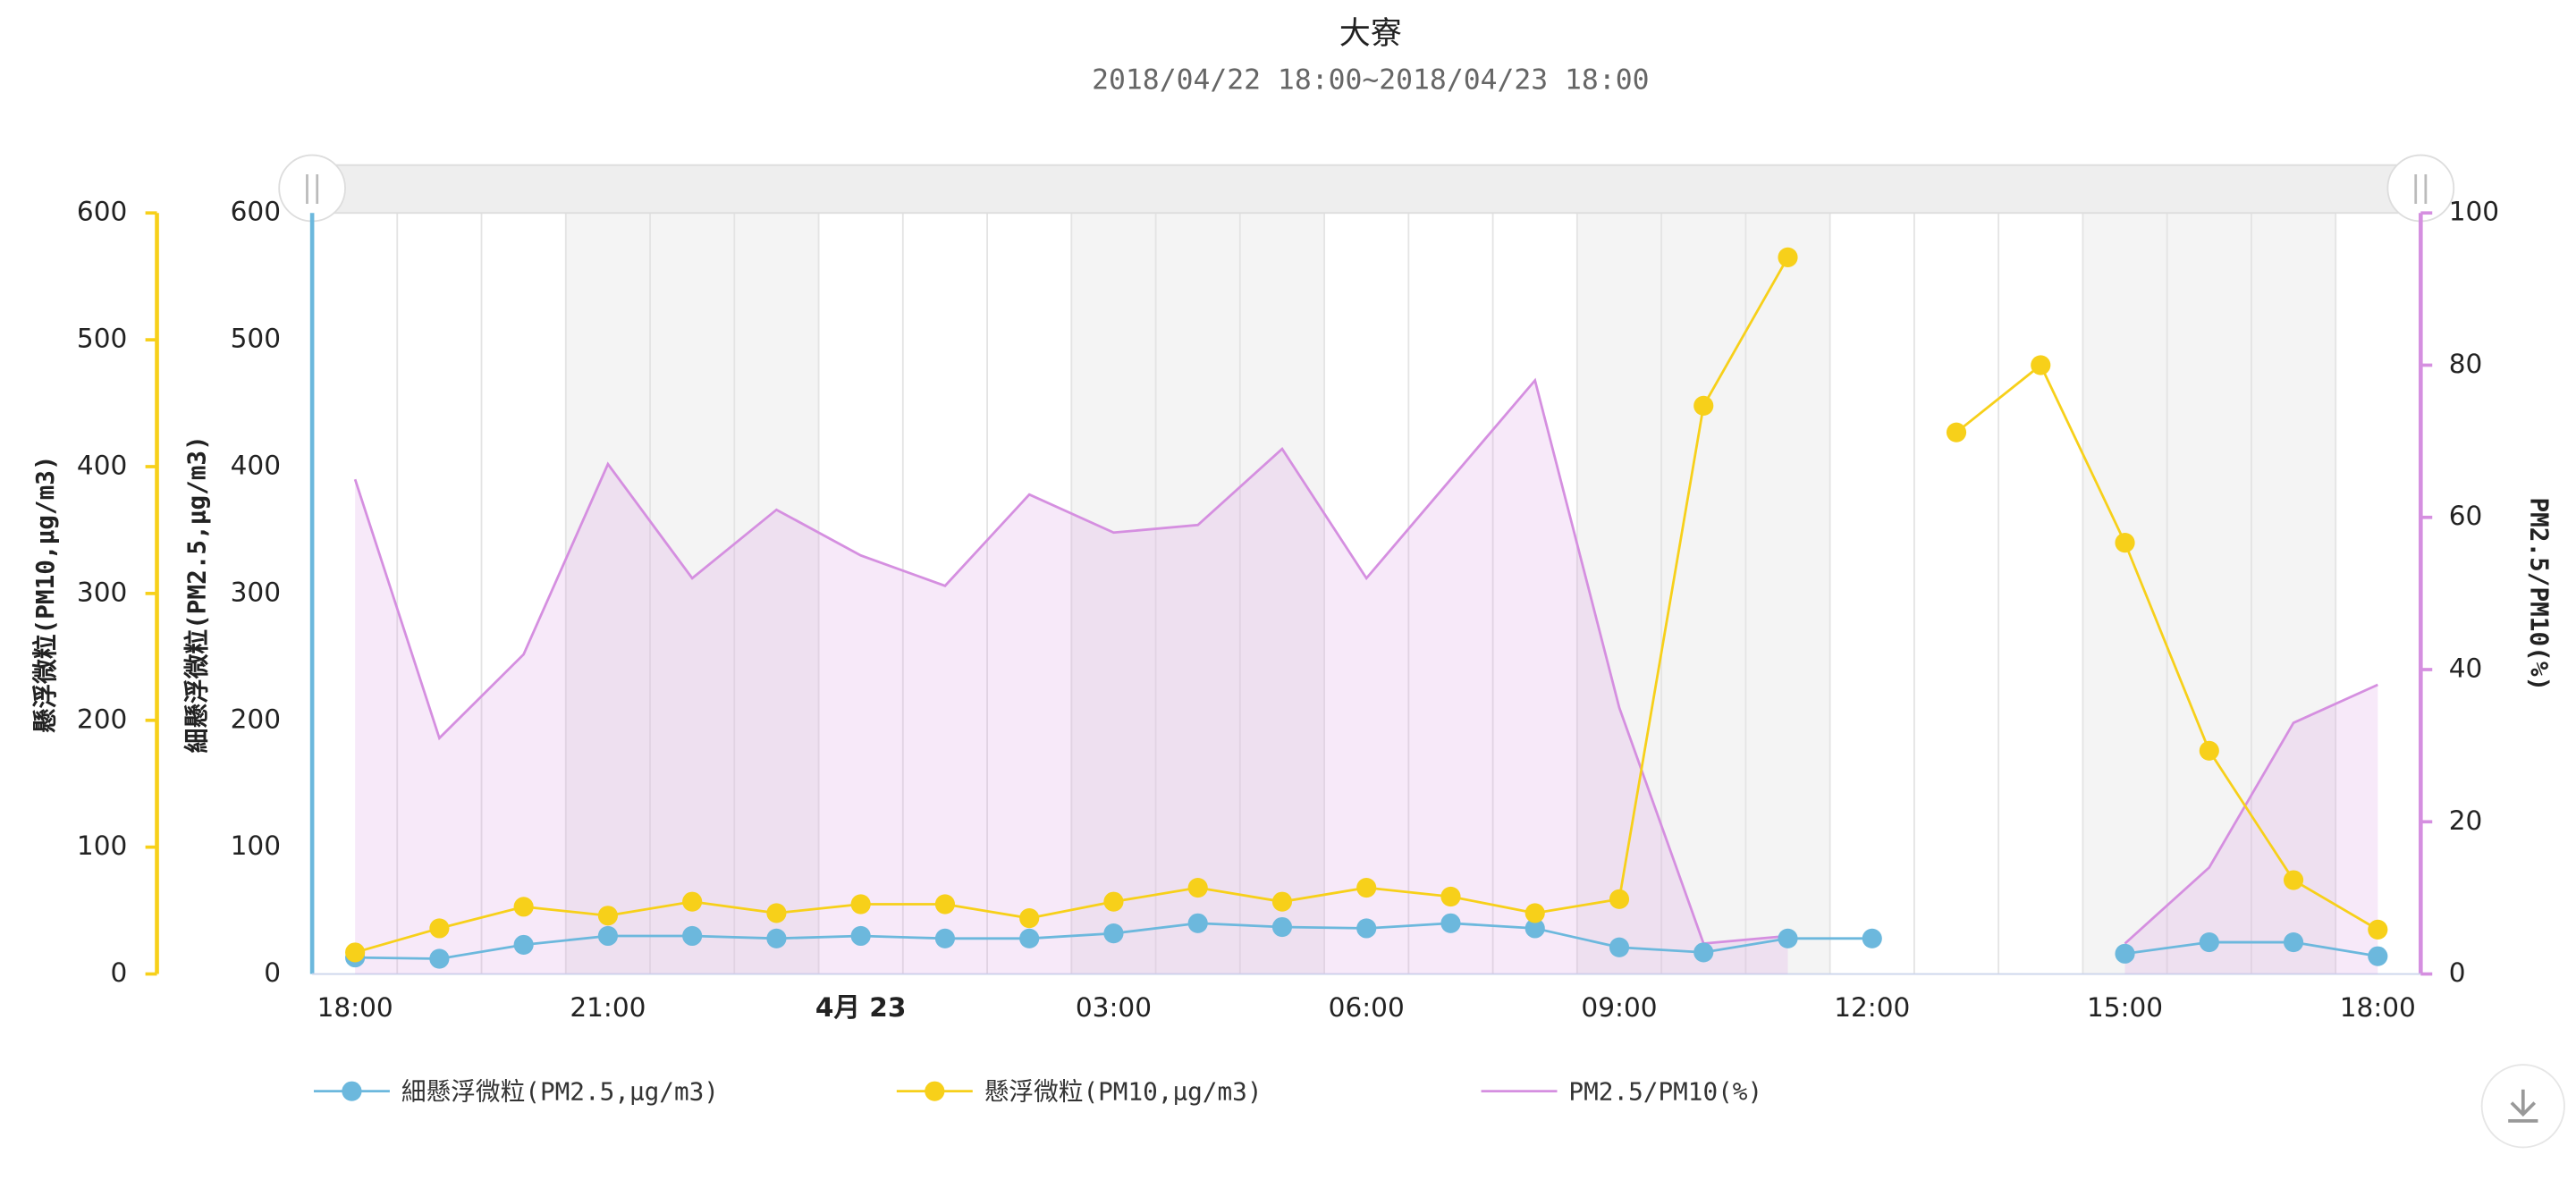 This screenshot has height=1180, width=2576. What do you see at coordinates (256, 592) in the screenshot?
I see `y-tick-label: 300` at bounding box center [256, 592].